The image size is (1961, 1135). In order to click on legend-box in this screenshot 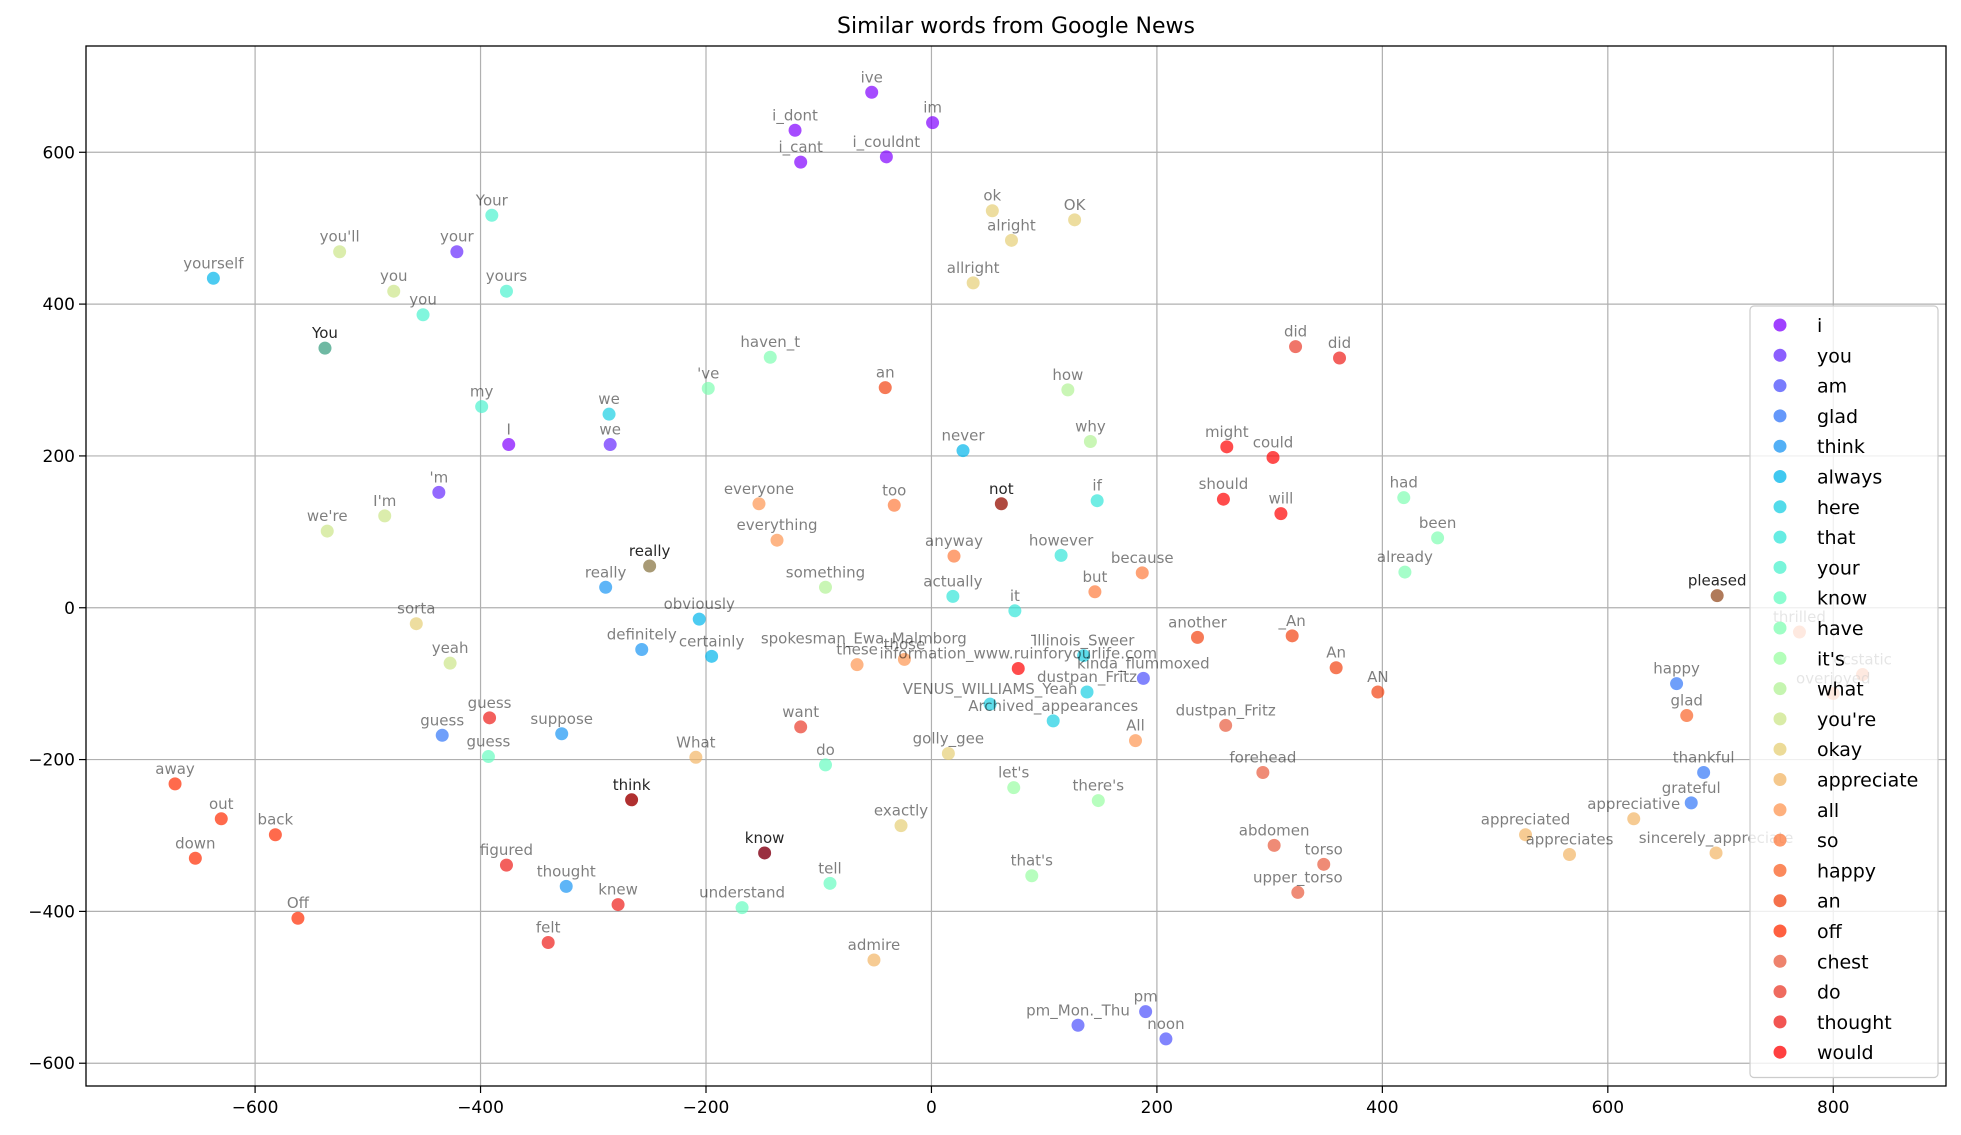, I will do `click(1844, 692)`.